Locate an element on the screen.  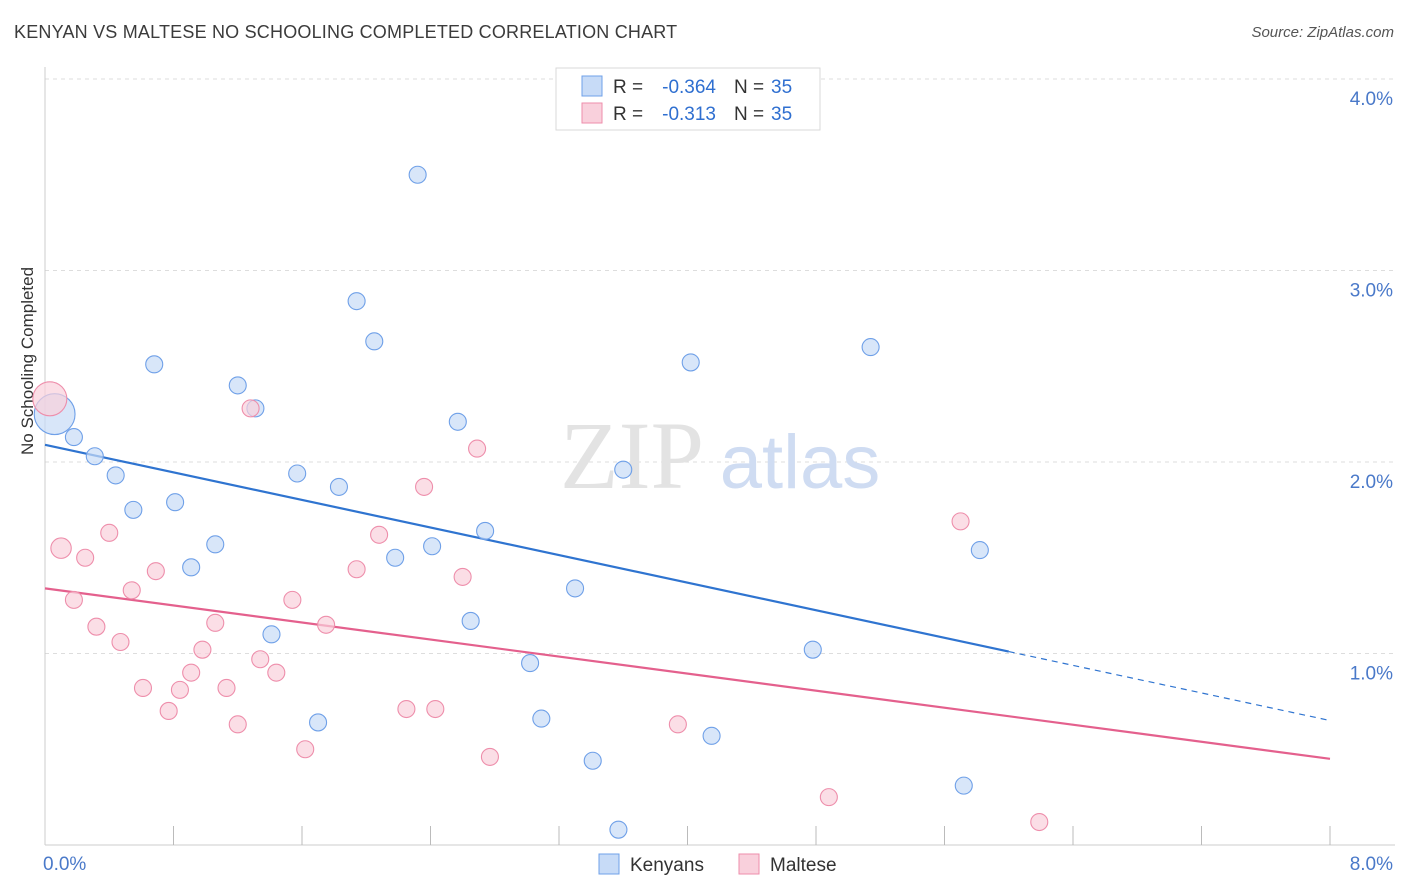
y-tick-label: 3.0% is located at coordinates (1371, 291).